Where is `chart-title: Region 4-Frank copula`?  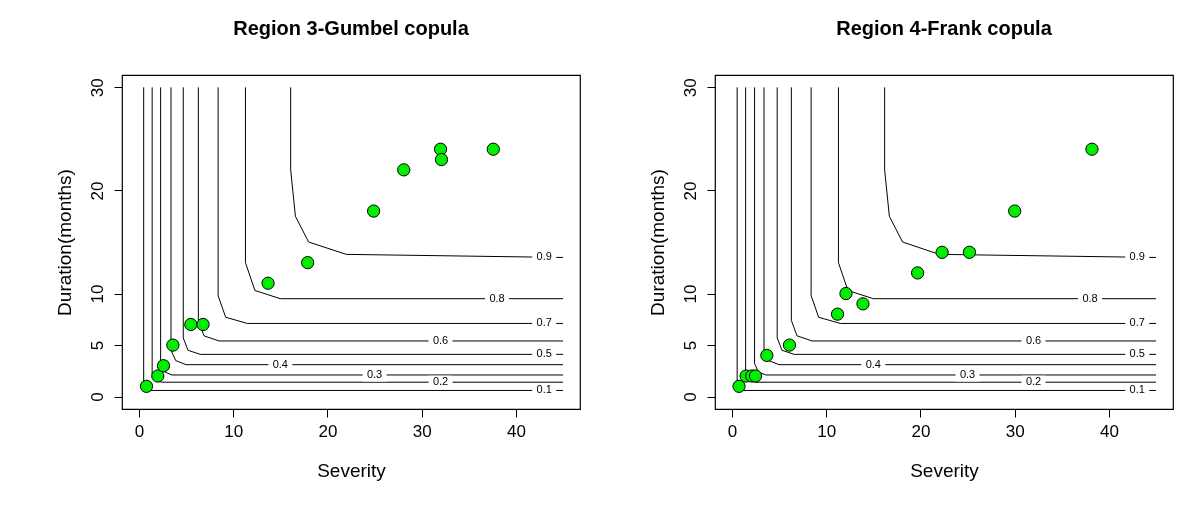 chart-title: Region 4-Frank copula is located at coordinates (944, 28).